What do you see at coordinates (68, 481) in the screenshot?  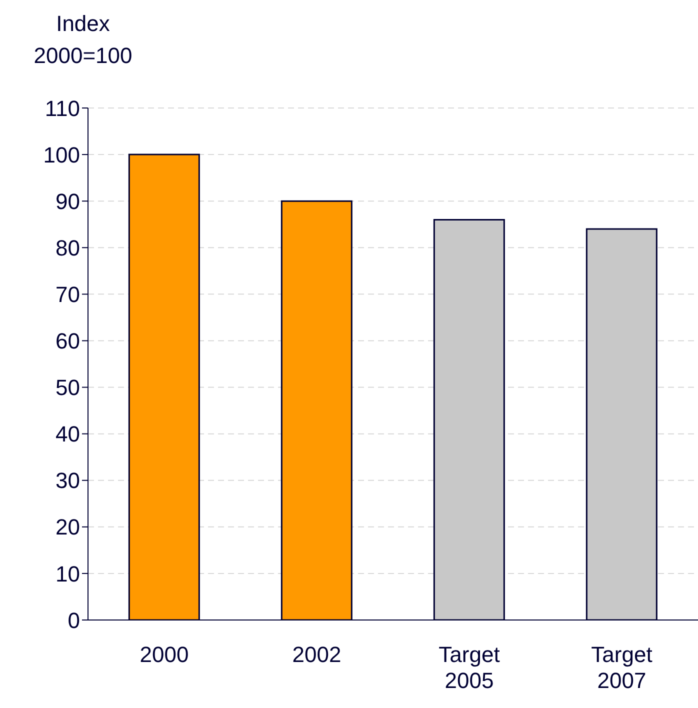 I see `y-tick-label: 30` at bounding box center [68, 481].